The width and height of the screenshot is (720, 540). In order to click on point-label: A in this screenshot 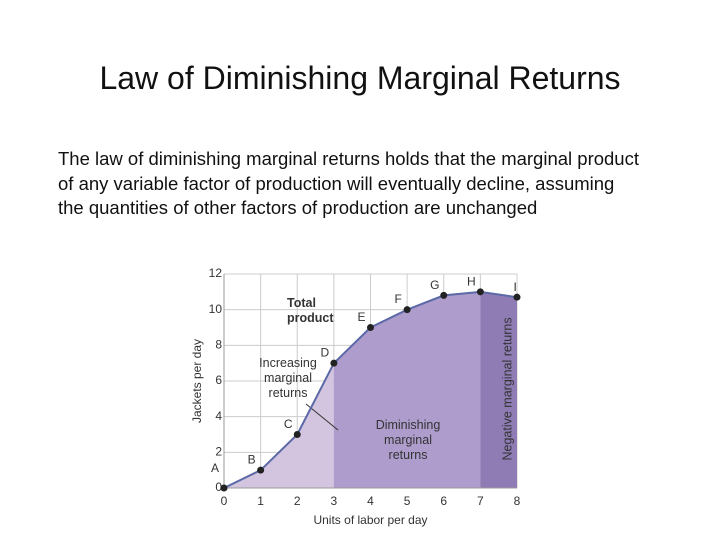, I will do `click(215, 468)`.